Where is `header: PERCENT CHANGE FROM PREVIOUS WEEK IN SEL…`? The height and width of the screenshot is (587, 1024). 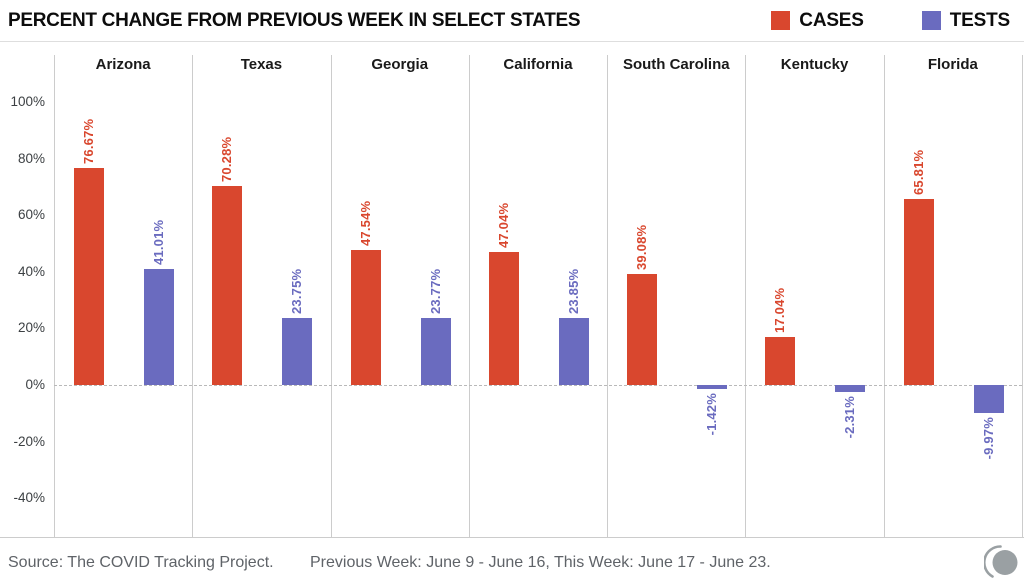 header: PERCENT CHANGE FROM PREVIOUS WEEK IN SEL… is located at coordinates (512, 21).